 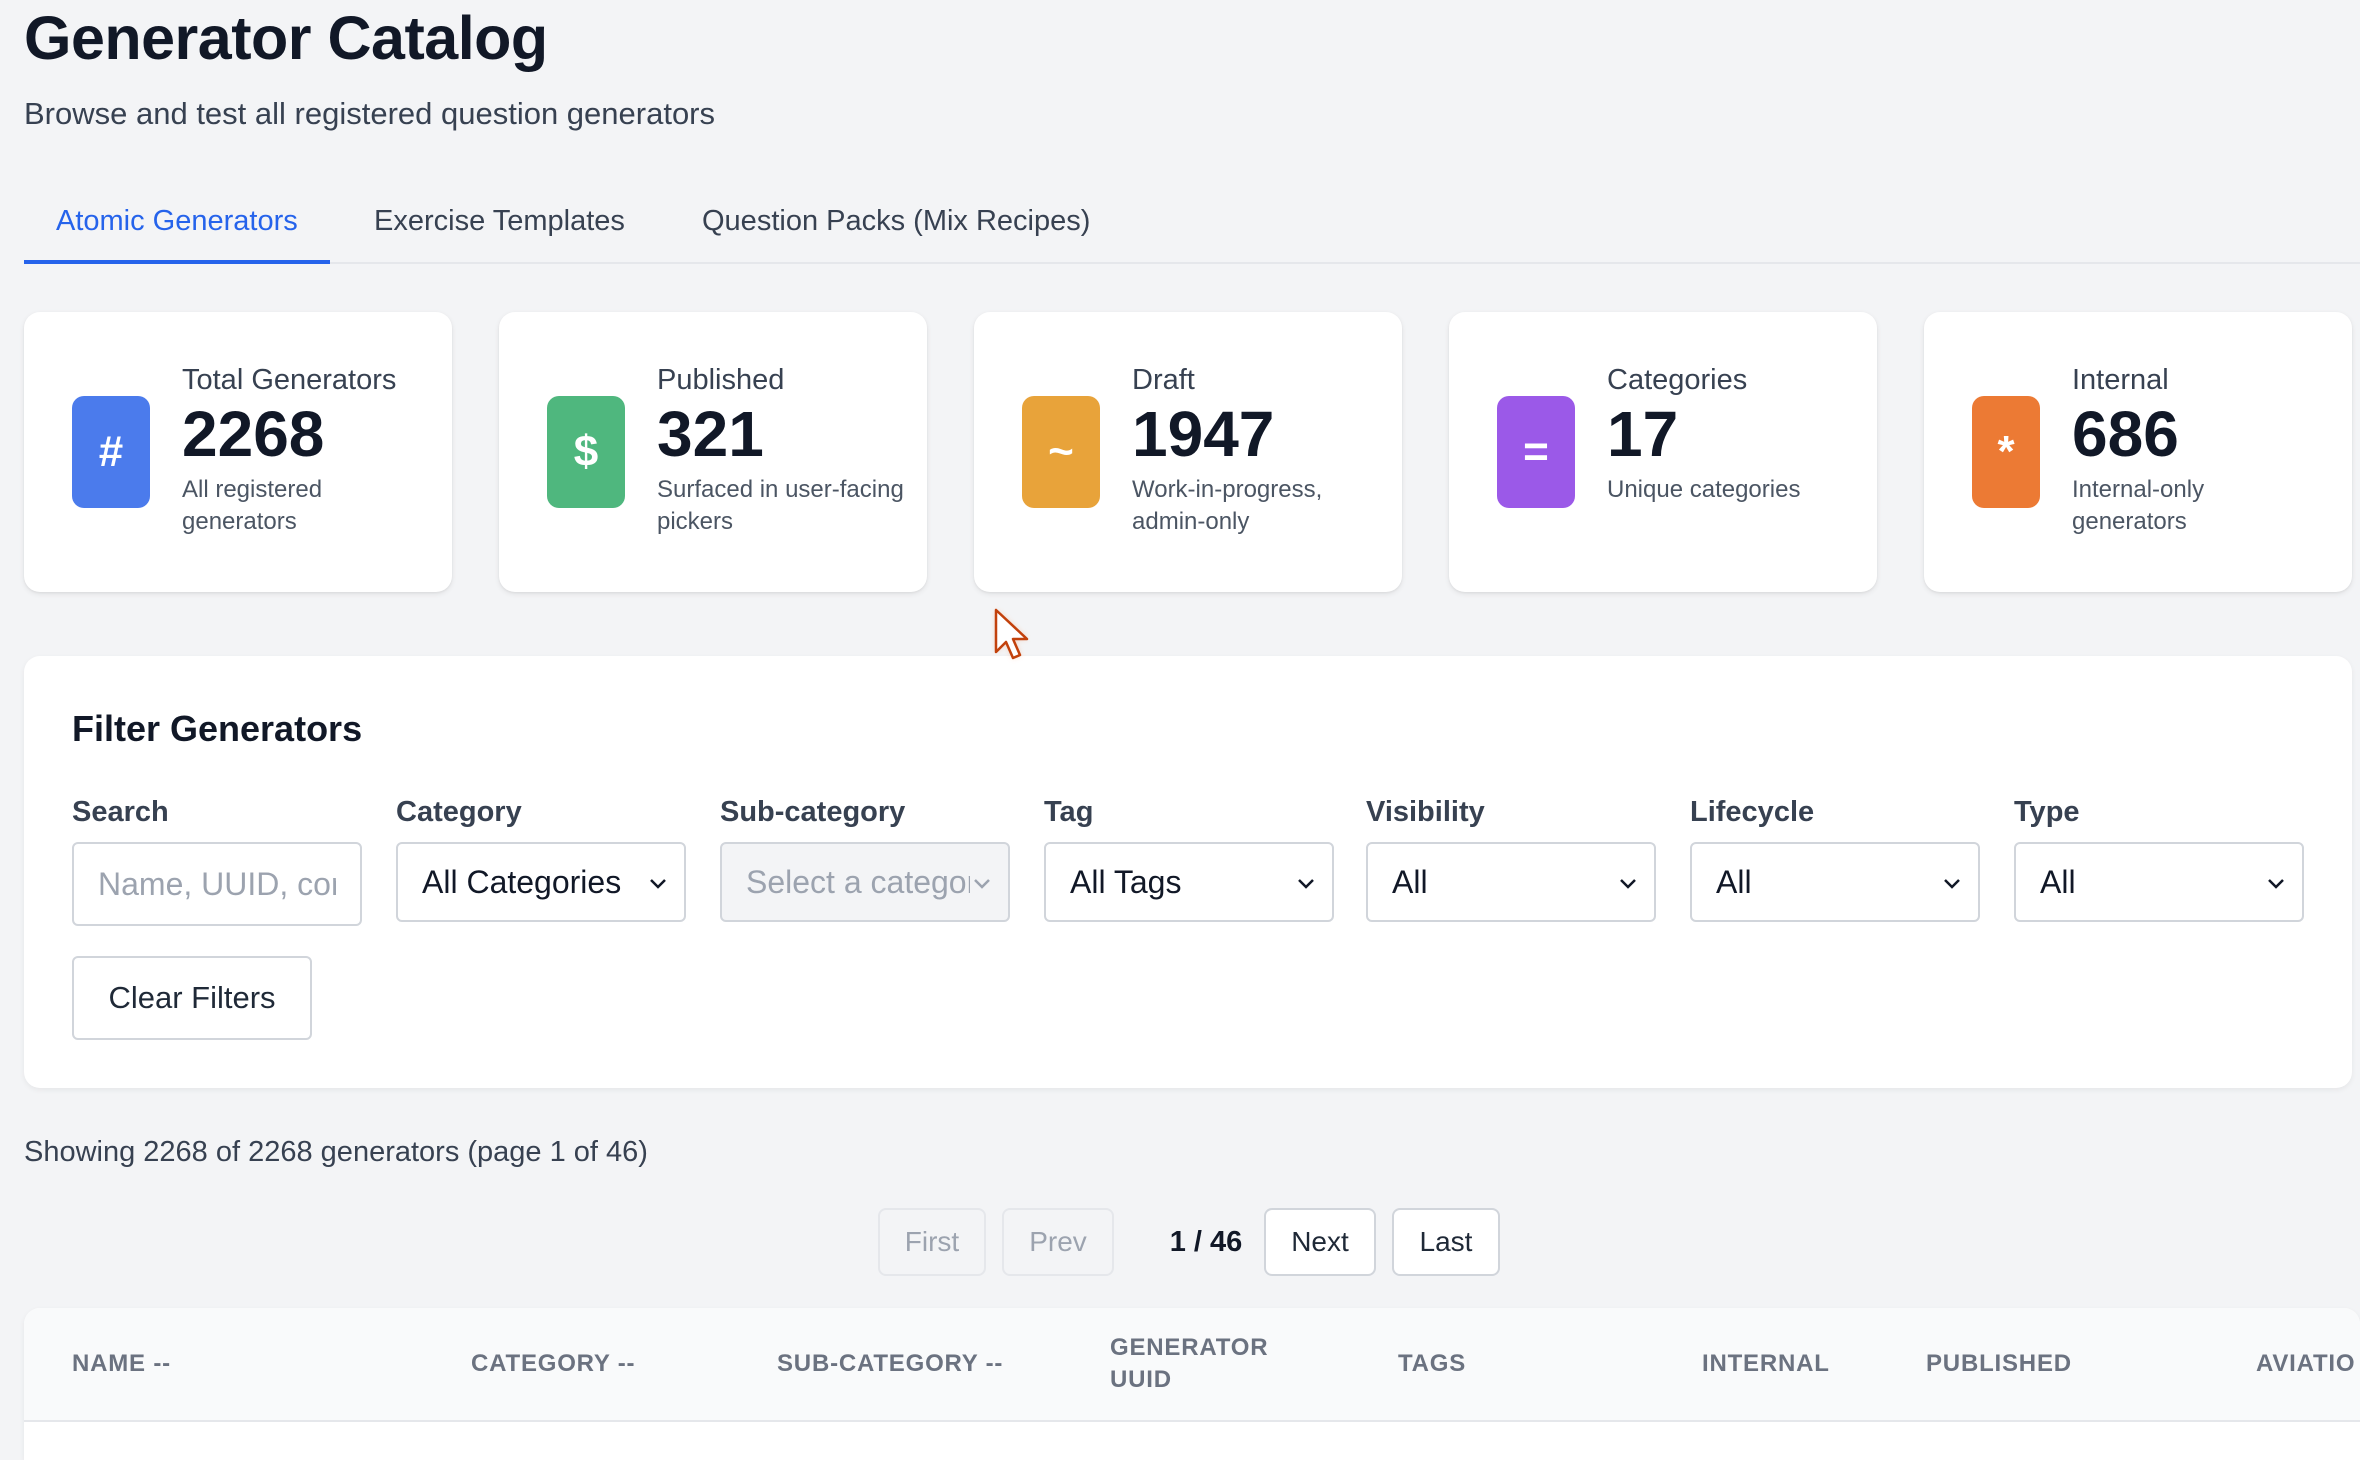 I want to click on prev-page-button: Prev, so click(x=1058, y=1242).